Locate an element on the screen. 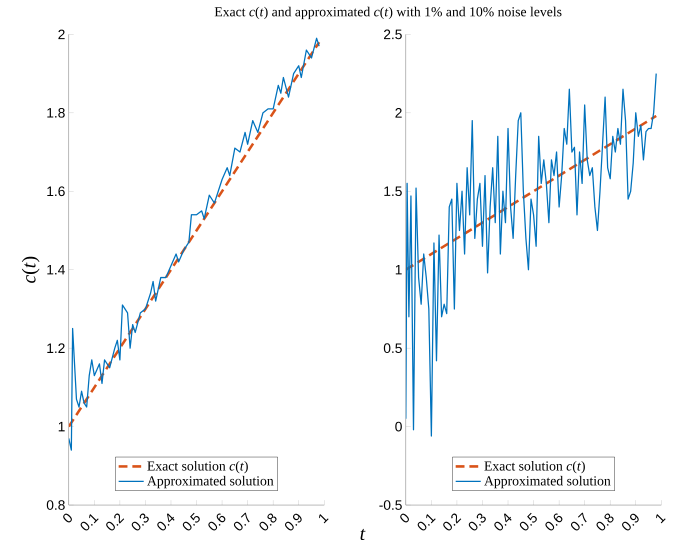 This screenshot has width=678, height=552. y-axis-title: c(t) is located at coordinates (31, 269).